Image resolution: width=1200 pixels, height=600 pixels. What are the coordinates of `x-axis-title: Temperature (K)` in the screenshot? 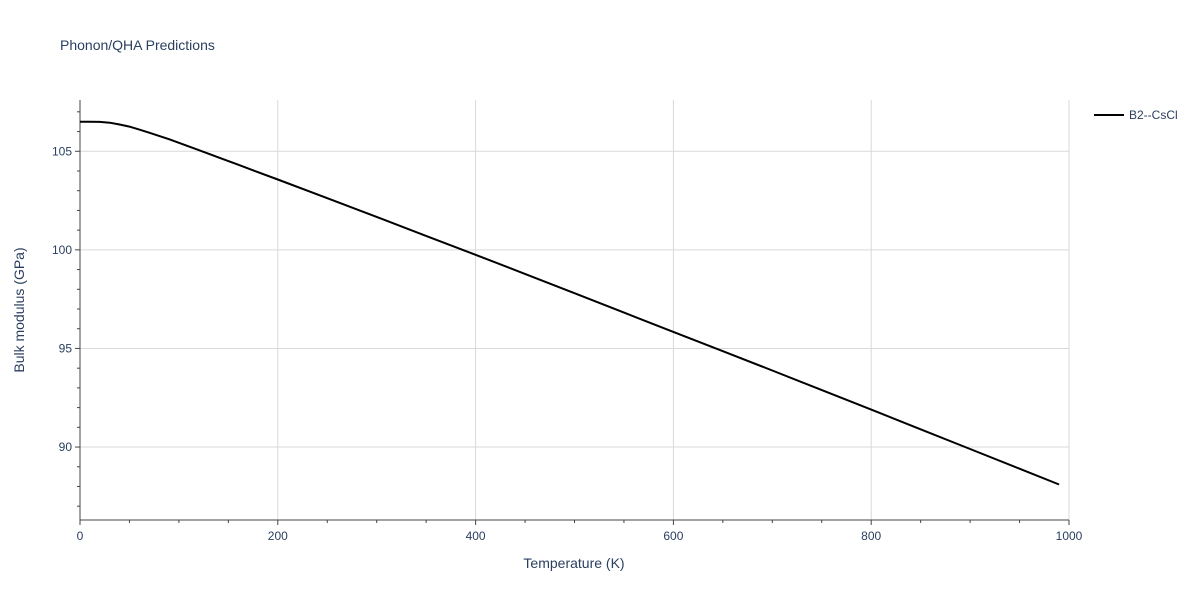 It's located at (573, 563).